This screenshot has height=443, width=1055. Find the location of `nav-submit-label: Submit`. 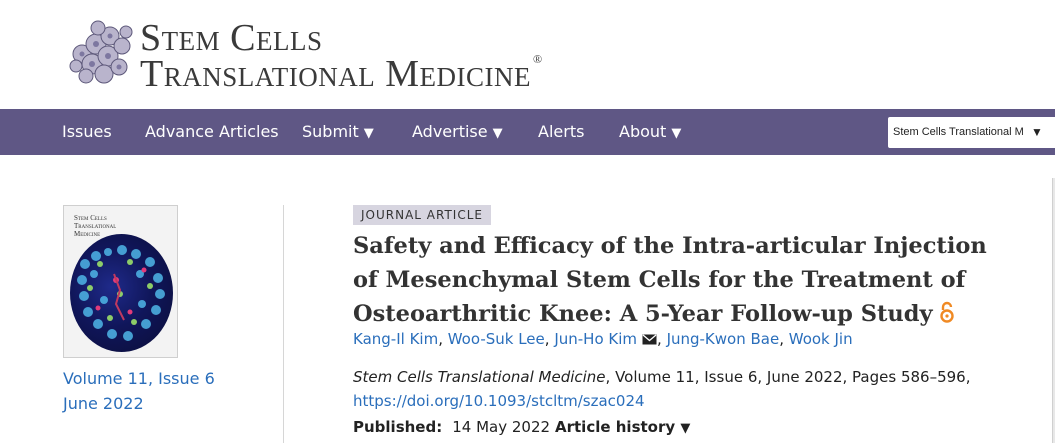

nav-submit-label: Submit is located at coordinates (330, 131).